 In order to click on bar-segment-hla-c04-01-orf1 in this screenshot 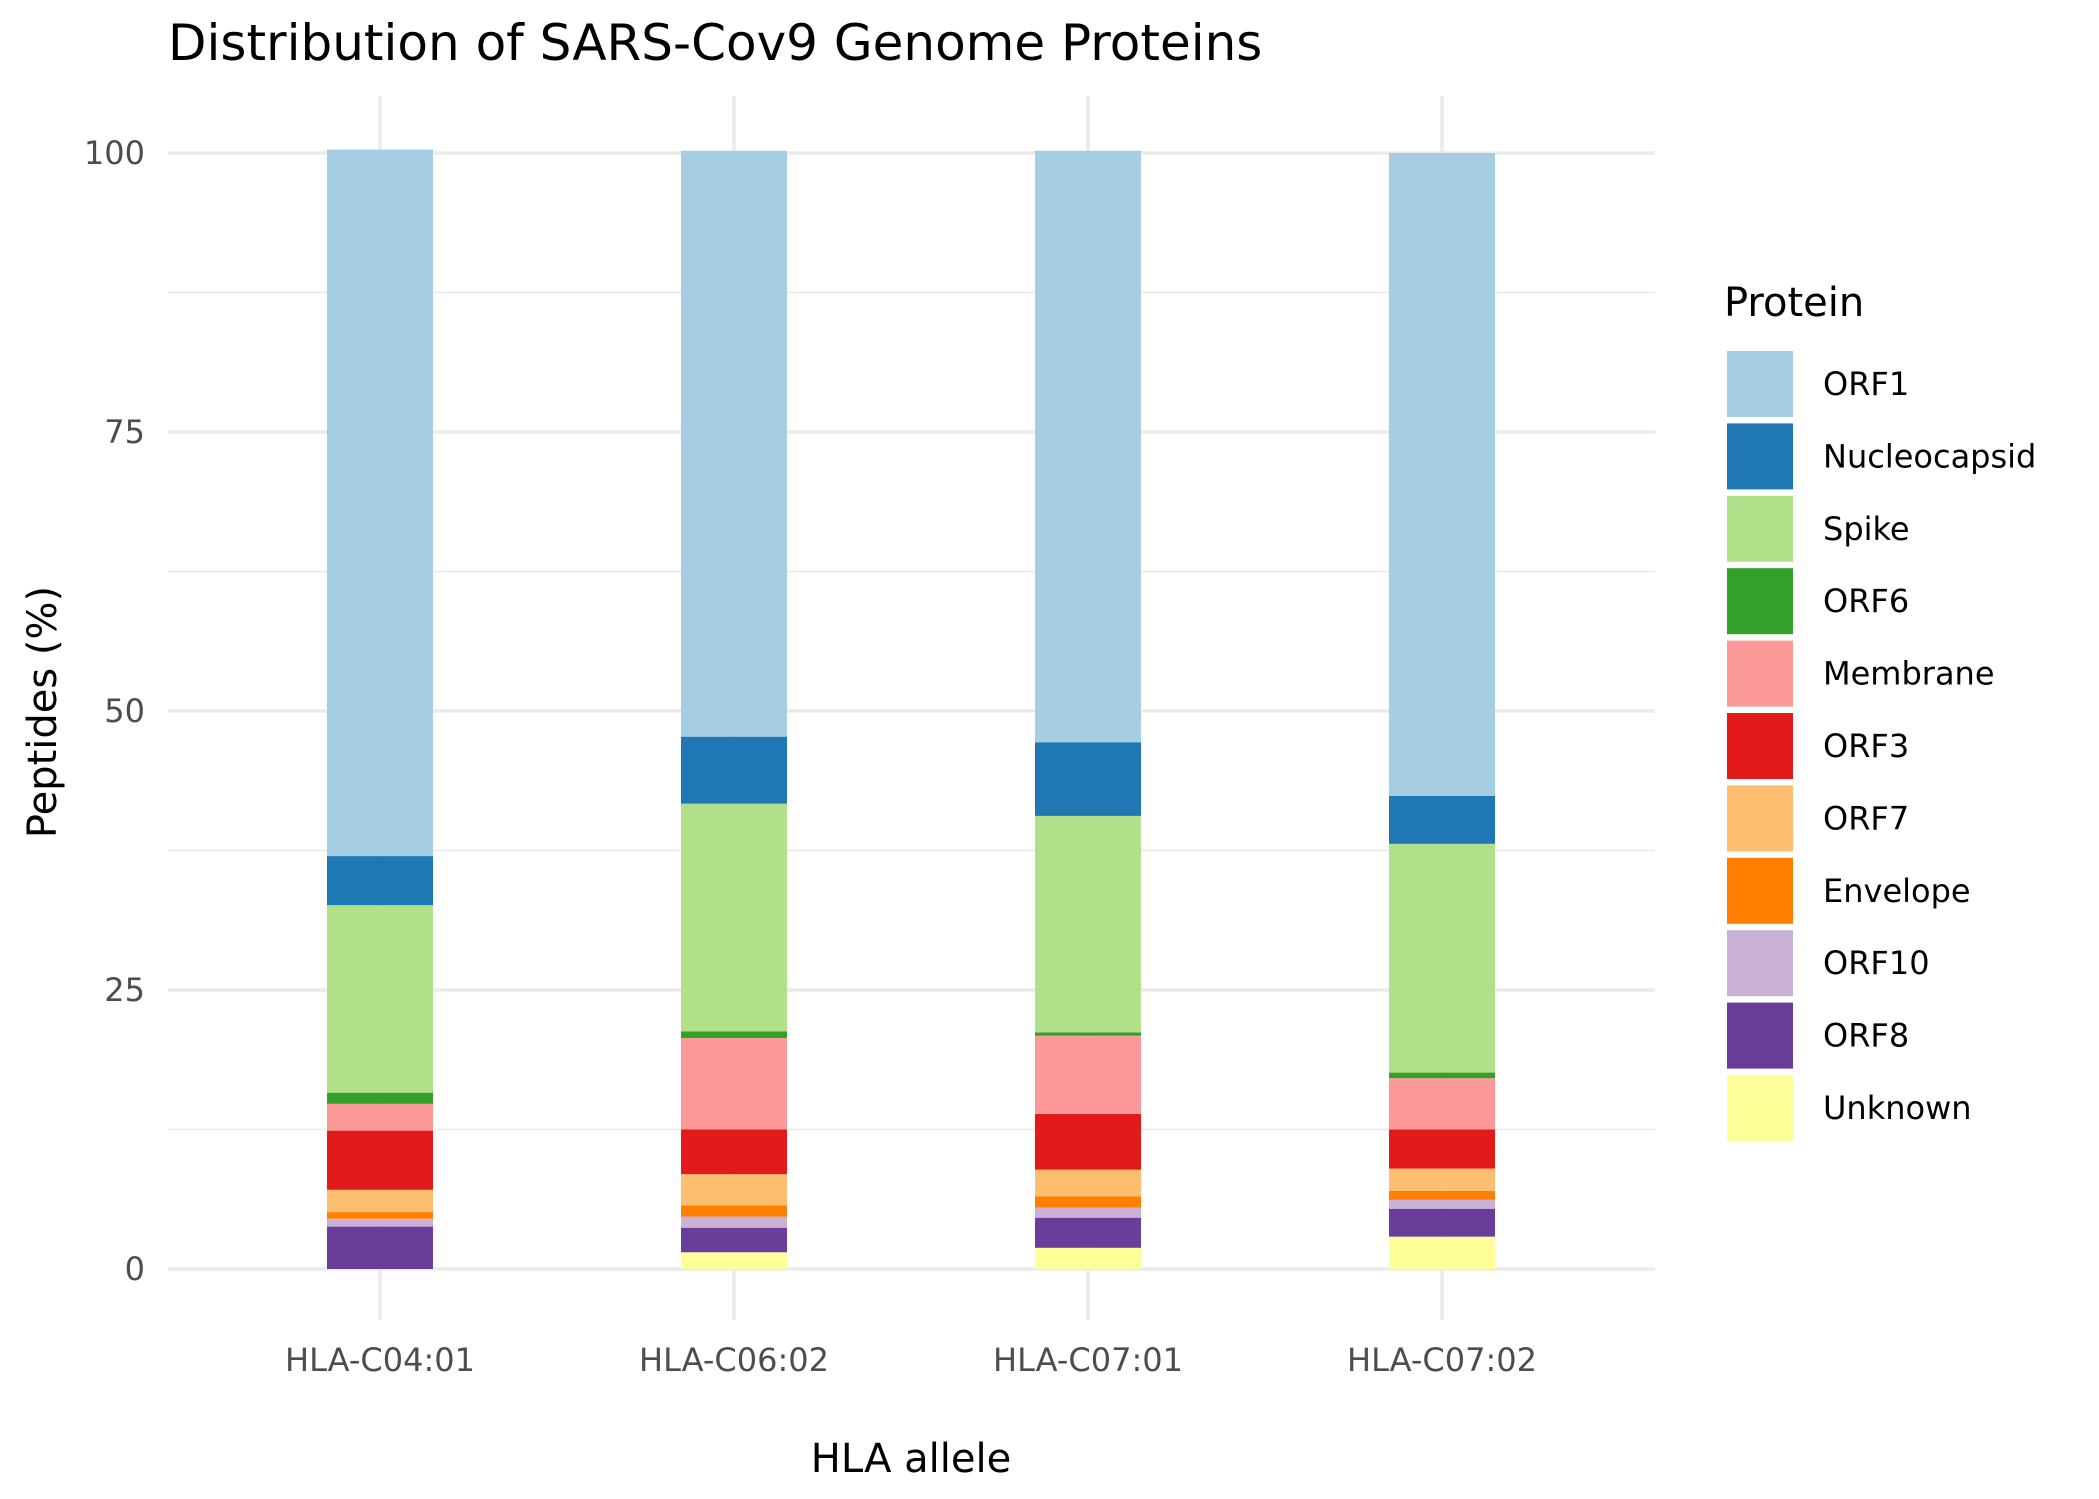, I will do `click(380, 503)`.